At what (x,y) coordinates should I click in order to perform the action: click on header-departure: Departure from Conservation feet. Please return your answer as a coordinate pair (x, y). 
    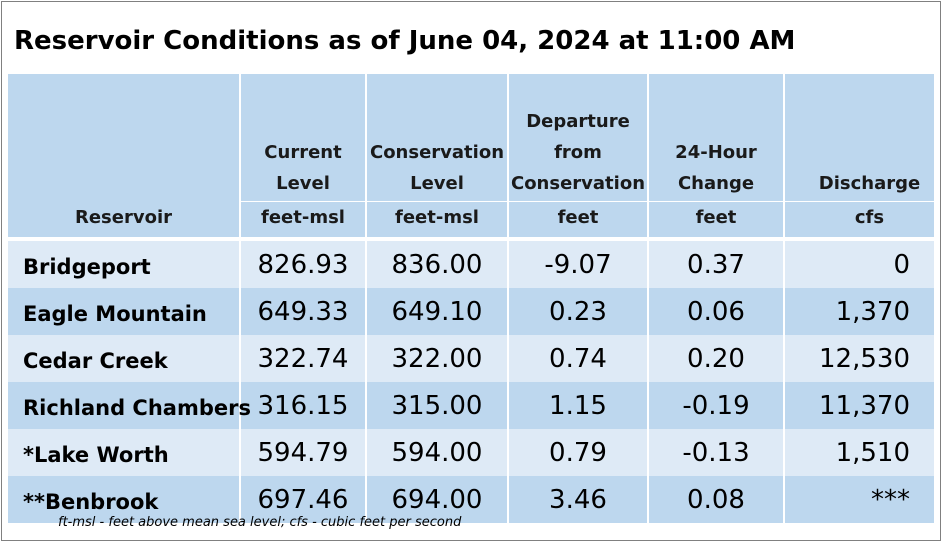
    Looking at the image, I should click on (578, 156).